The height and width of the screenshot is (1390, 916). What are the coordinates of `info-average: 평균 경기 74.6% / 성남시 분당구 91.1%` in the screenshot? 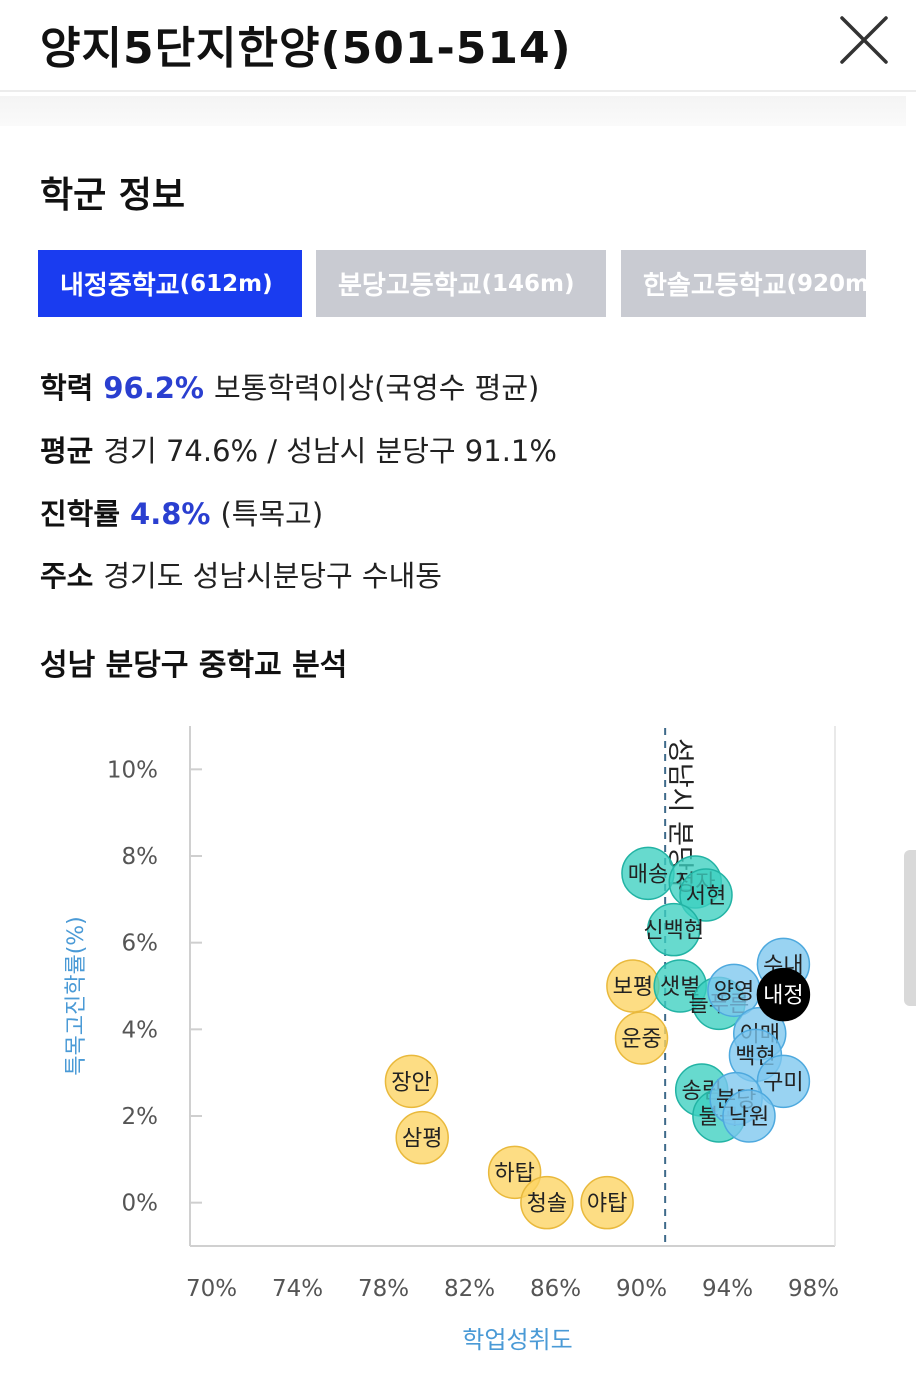 It's located at (298, 449).